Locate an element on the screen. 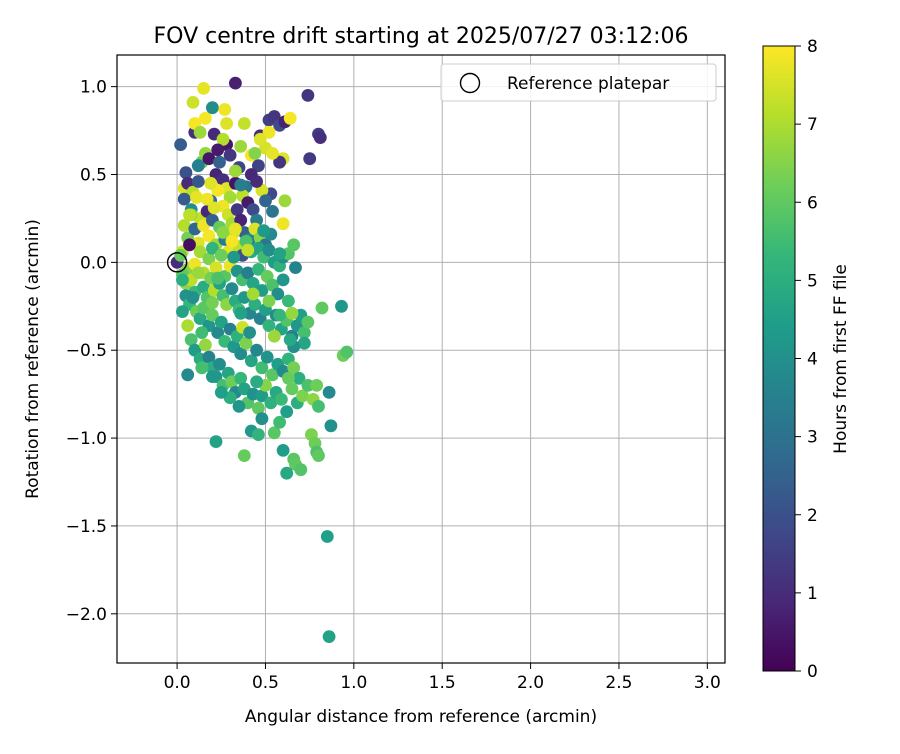 The width and height of the screenshot is (900, 754). x-tick-label: 1.0 is located at coordinates (353, 683).